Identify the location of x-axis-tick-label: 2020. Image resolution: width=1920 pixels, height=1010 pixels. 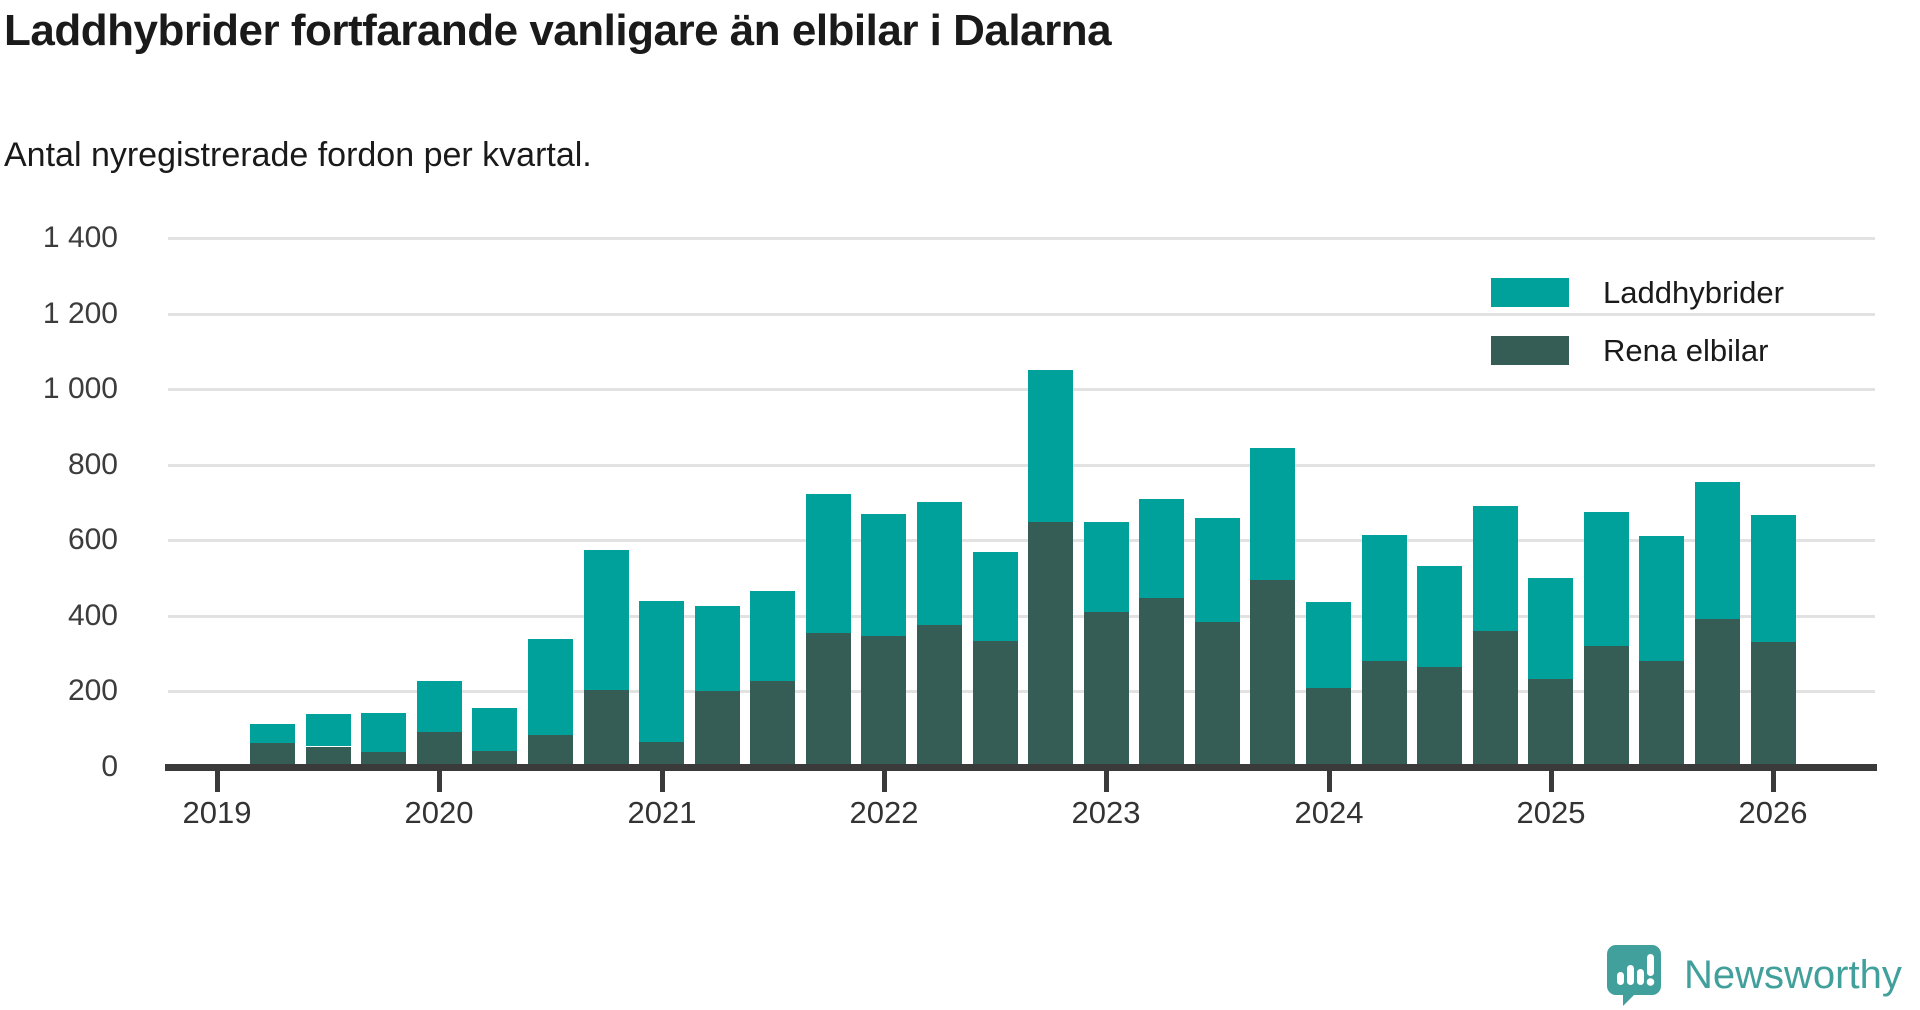
(439, 812).